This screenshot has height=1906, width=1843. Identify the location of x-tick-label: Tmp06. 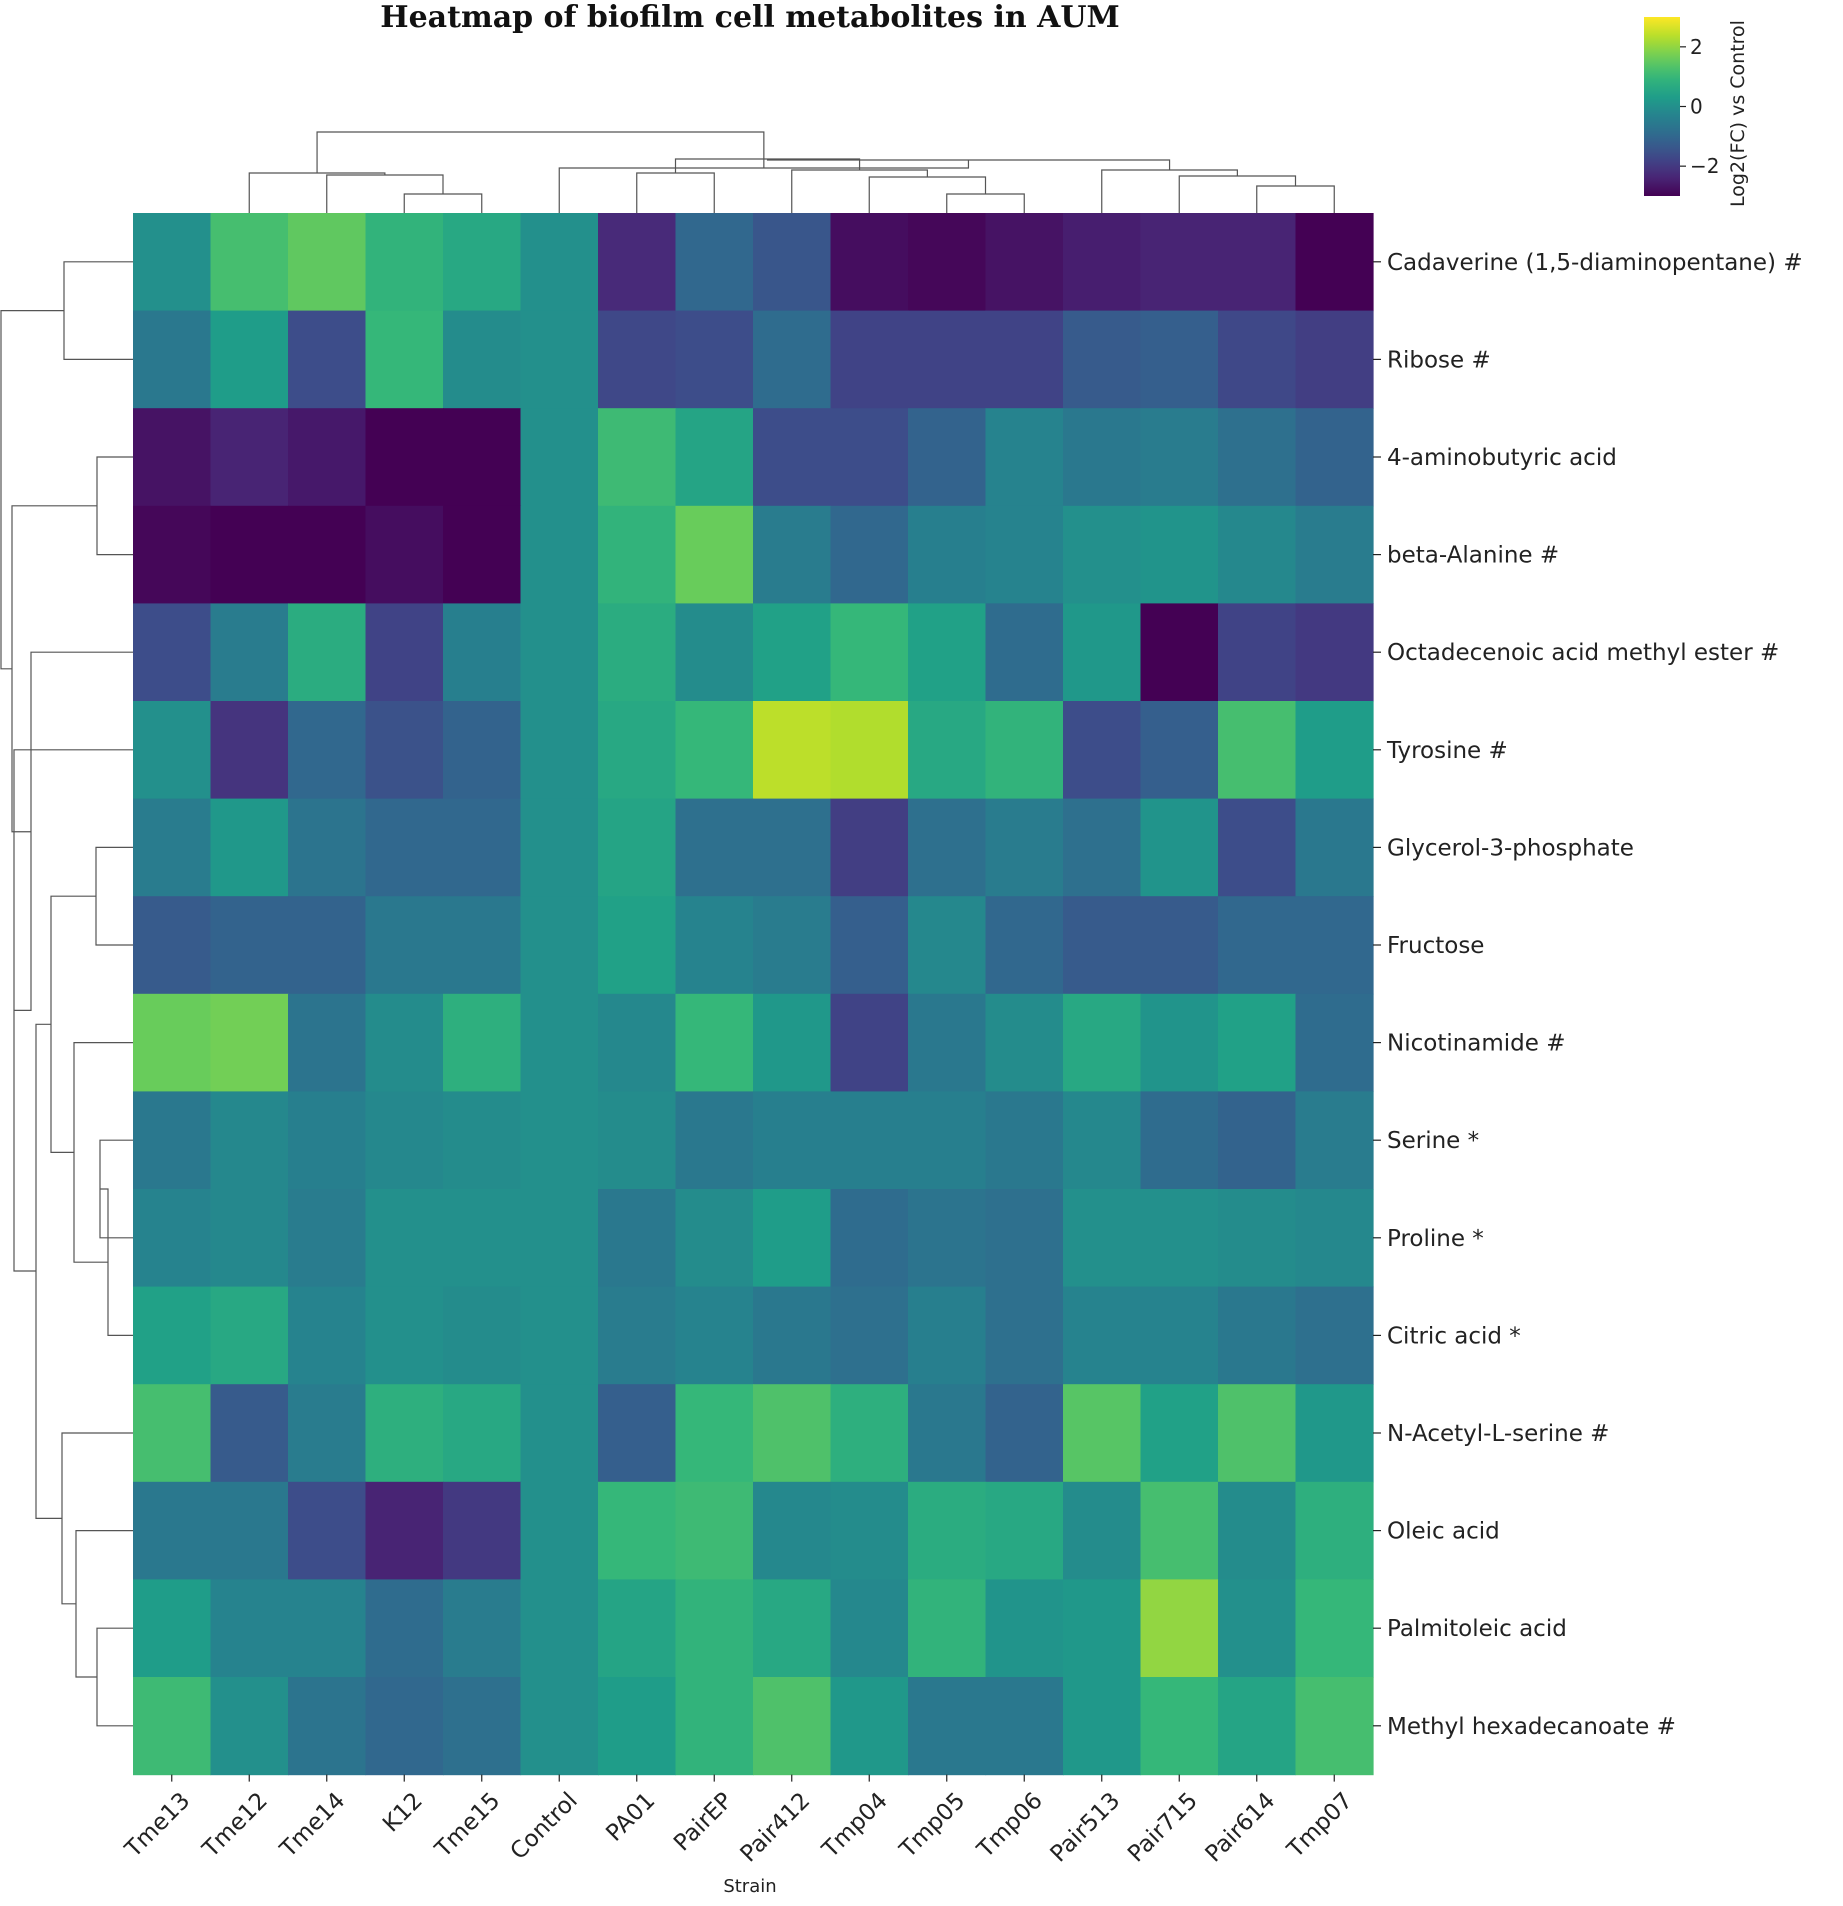
(1010, 1826).